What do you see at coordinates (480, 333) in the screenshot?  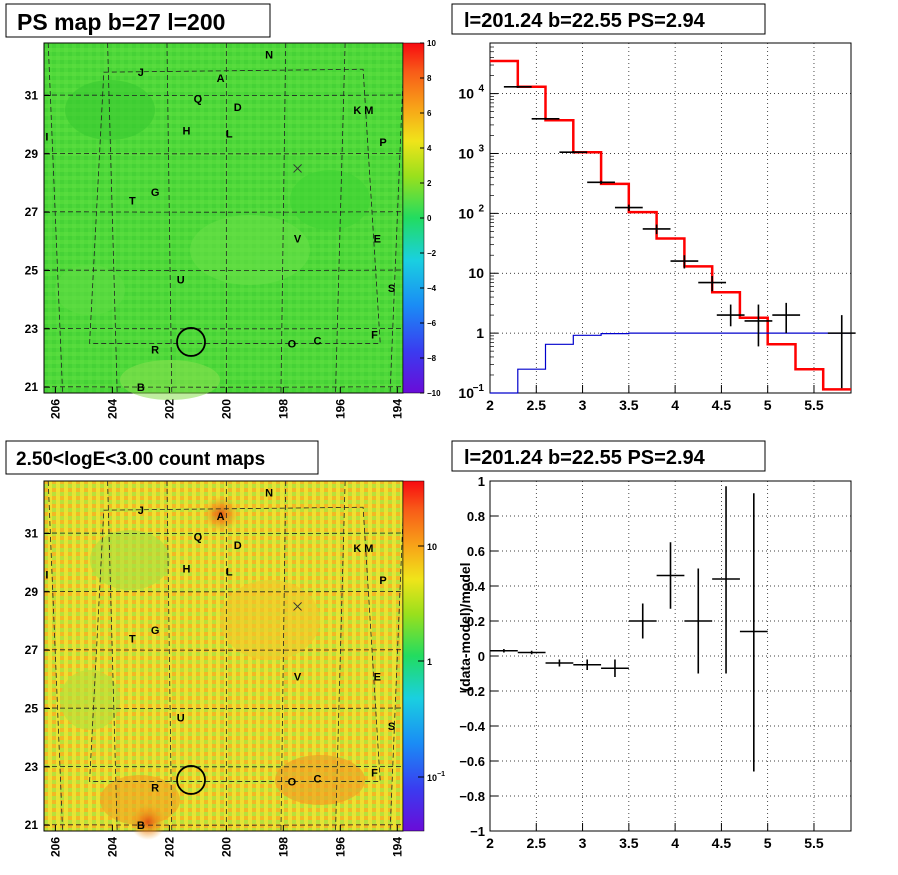 I see `spectrum-y-tick-label: 1` at bounding box center [480, 333].